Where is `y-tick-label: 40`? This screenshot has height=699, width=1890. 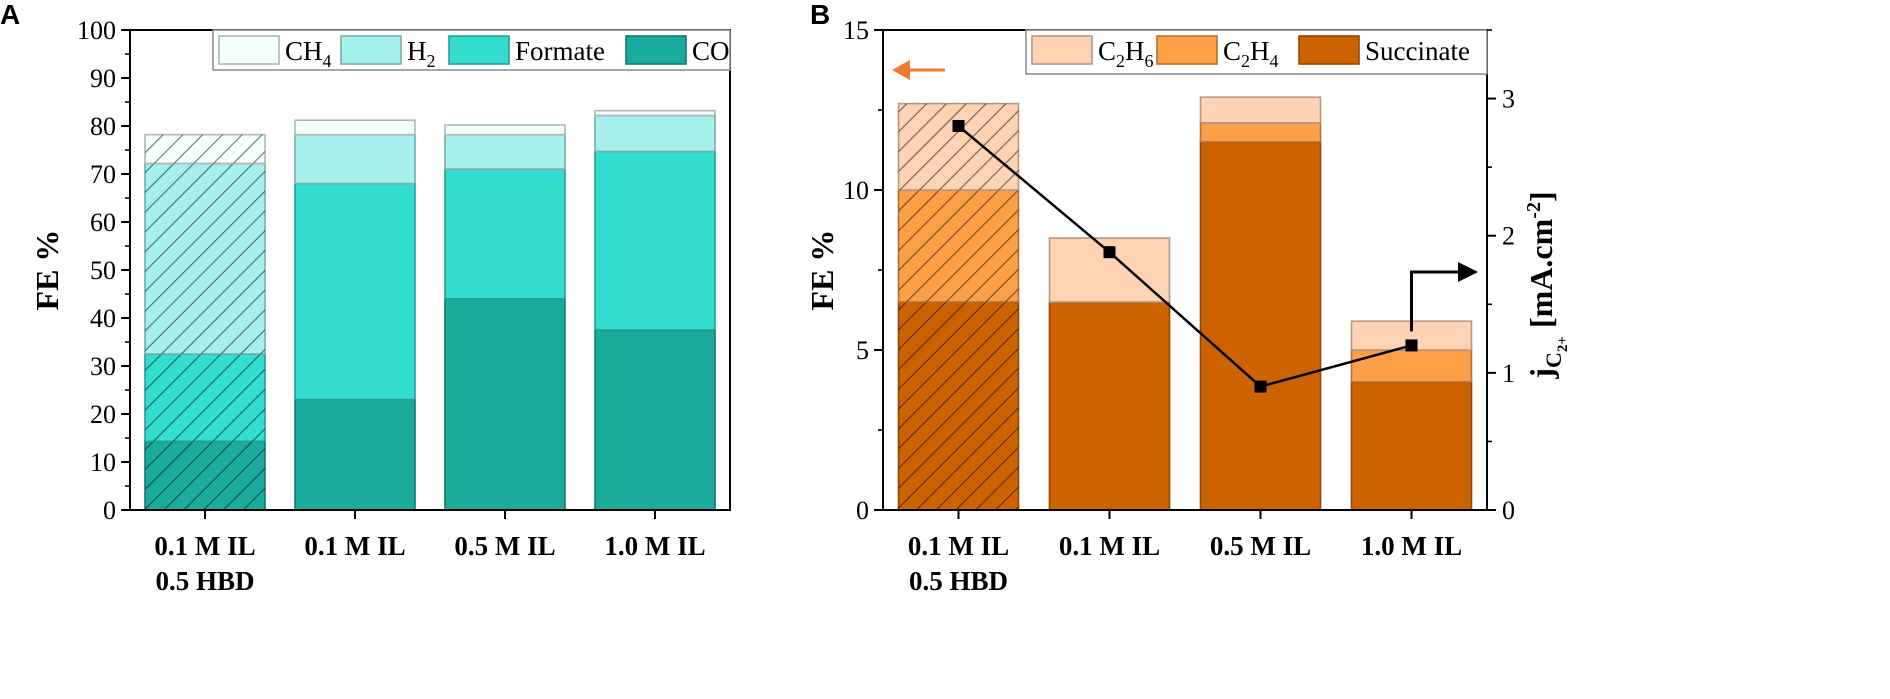 y-tick-label: 40 is located at coordinates (103, 318).